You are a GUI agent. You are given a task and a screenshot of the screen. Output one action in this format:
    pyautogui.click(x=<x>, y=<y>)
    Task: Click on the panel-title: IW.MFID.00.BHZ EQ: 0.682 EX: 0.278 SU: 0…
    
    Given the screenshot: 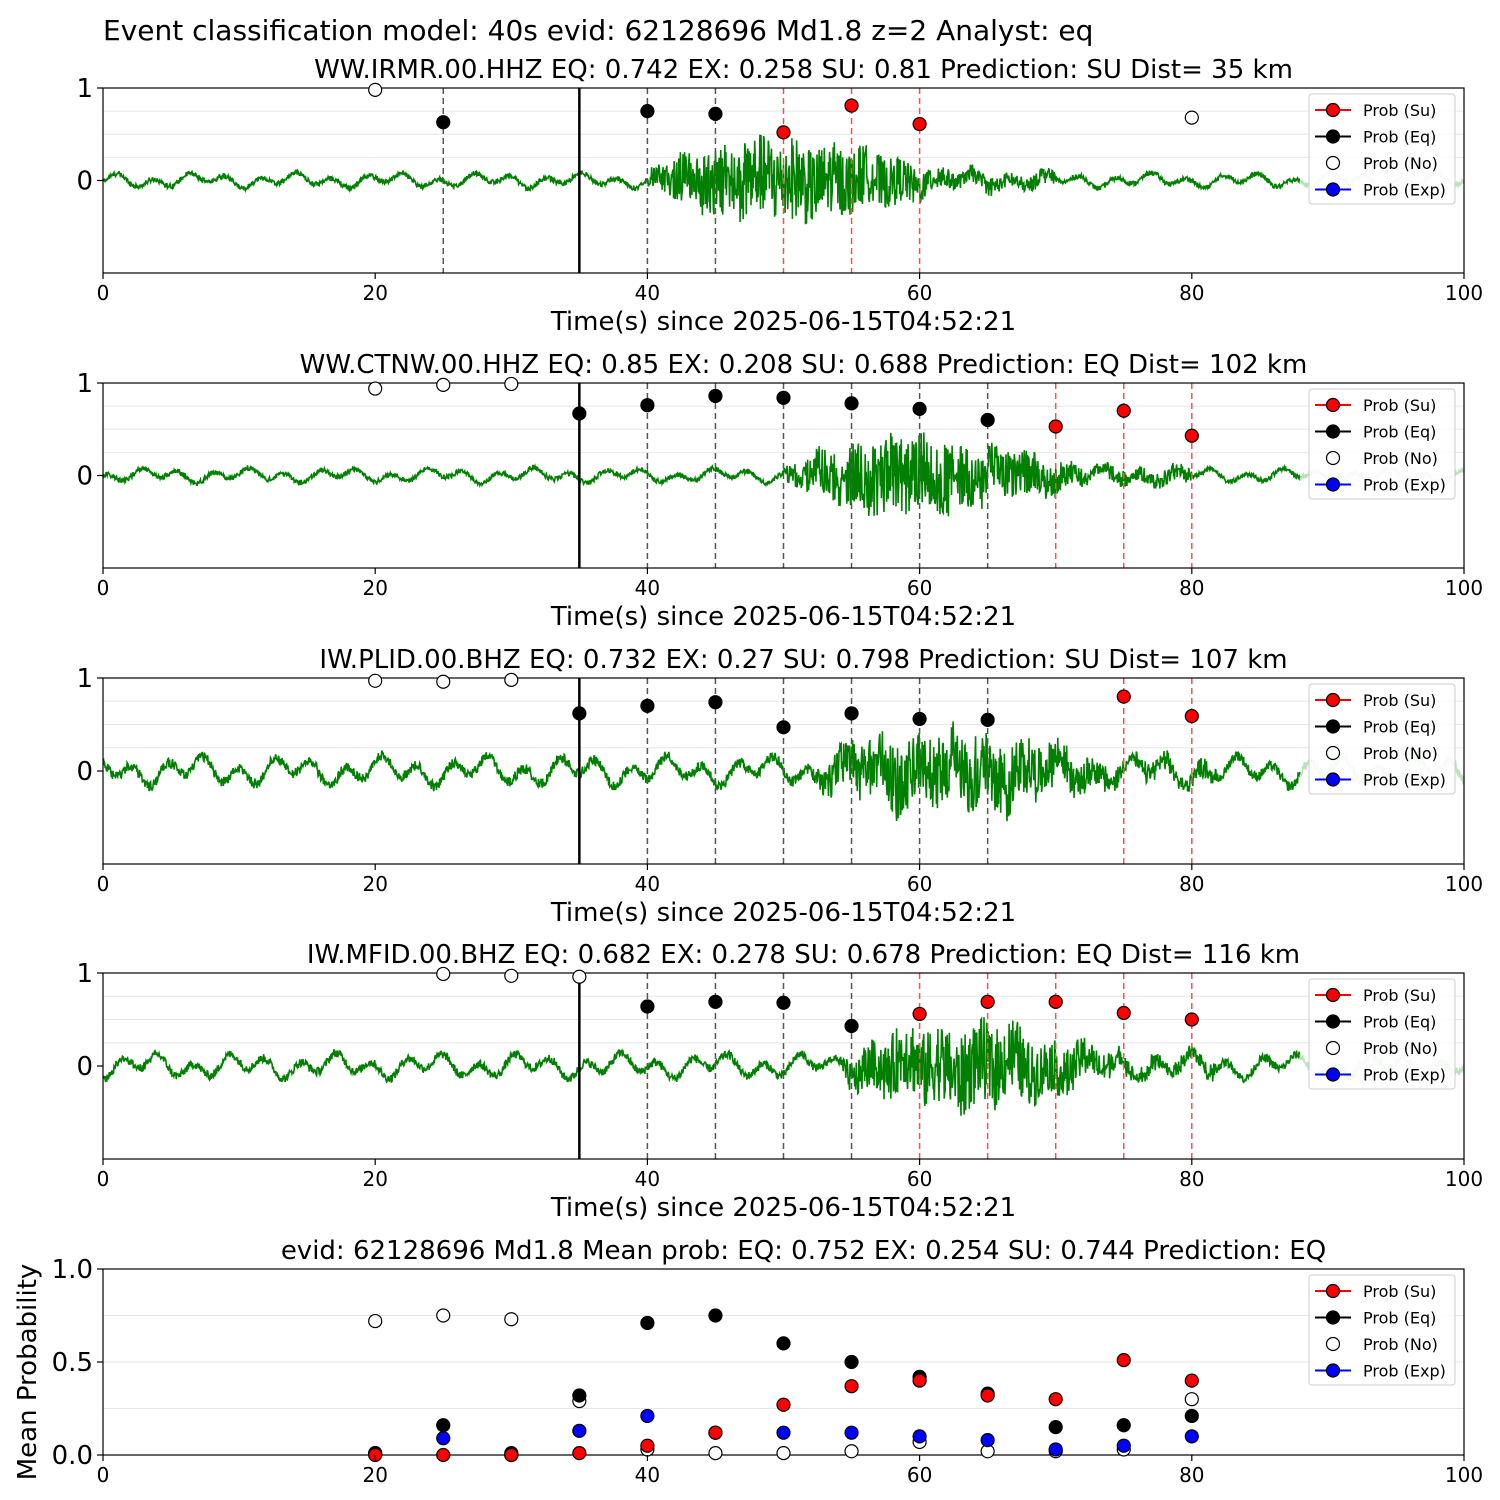 What is the action you would take?
    pyautogui.click(x=803, y=955)
    